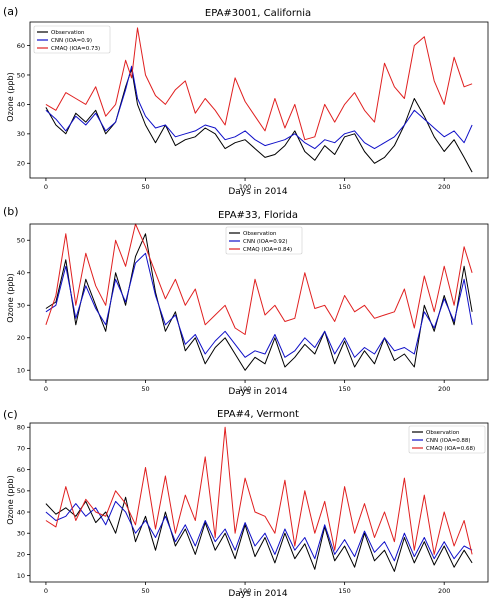 This screenshot has width=500, height=600. What do you see at coordinates (21, 428) in the screenshot?
I see `y-tick-label: 80` at bounding box center [21, 428].